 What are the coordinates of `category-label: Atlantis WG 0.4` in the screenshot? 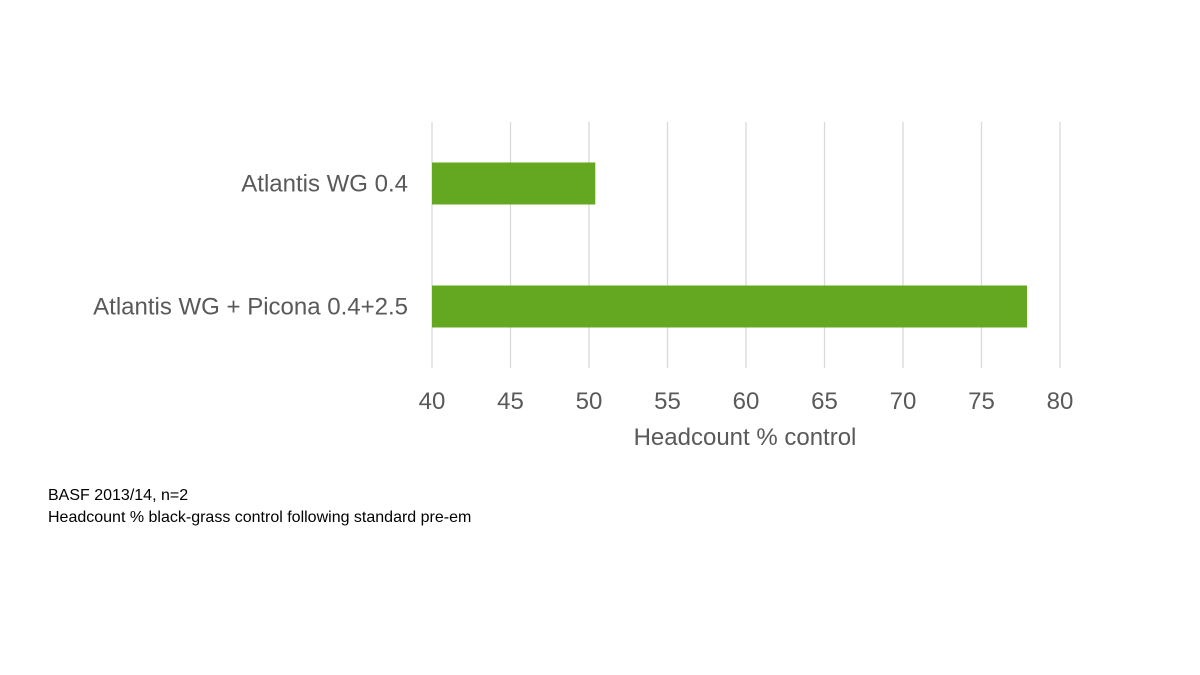 It's located at (324, 184).